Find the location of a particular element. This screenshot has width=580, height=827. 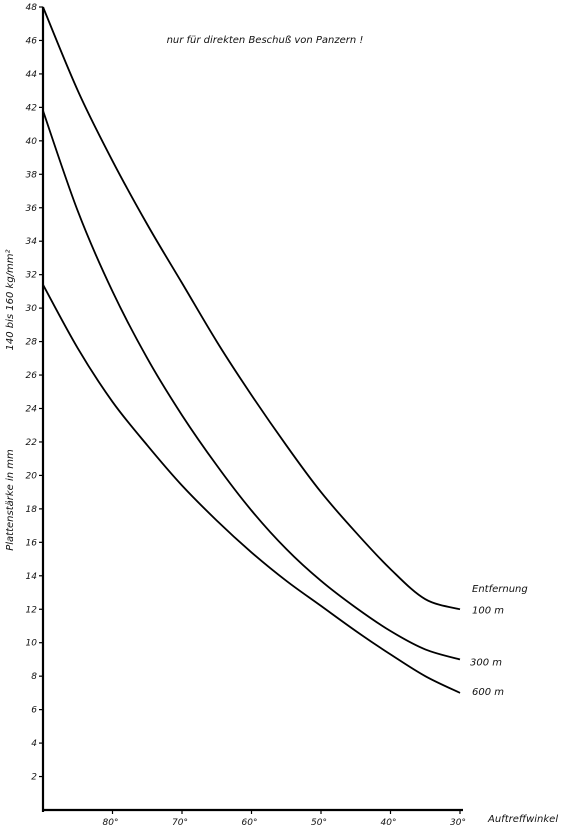

y-tick-label: 20 is located at coordinates (32, 476).